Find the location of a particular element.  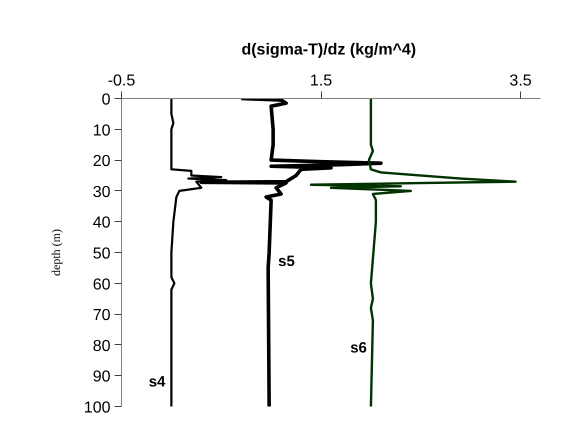

x-axis-title: d(sigma-T)/dz (kg/m^4) is located at coordinates (328, 50).